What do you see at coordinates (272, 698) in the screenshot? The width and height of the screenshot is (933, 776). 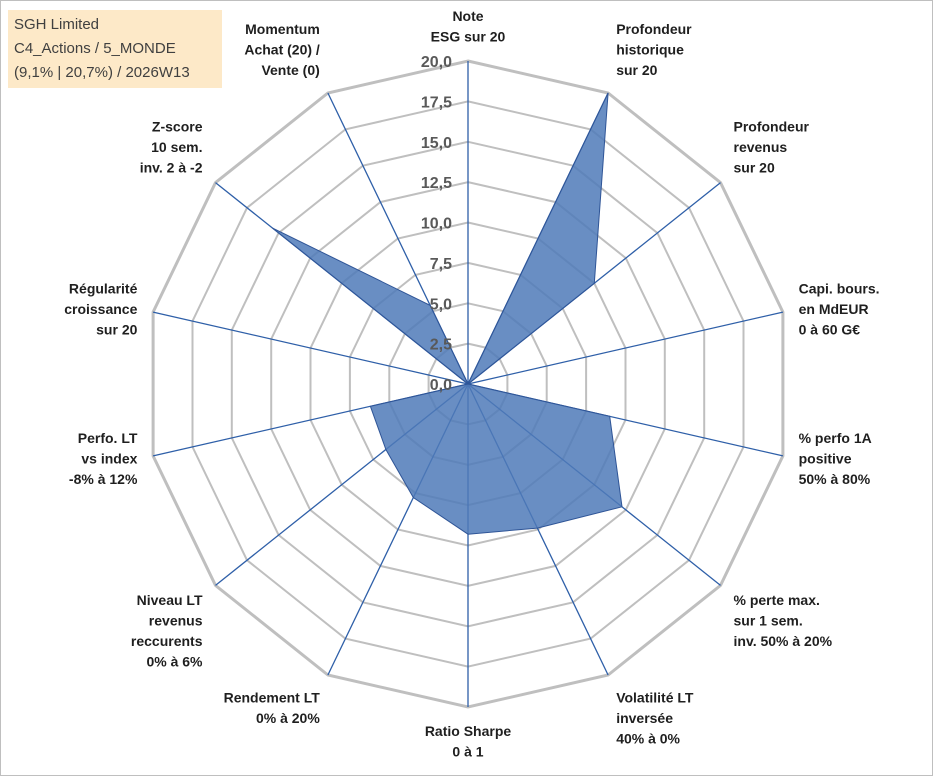 I see `axis-label-line: Rendement LT` at bounding box center [272, 698].